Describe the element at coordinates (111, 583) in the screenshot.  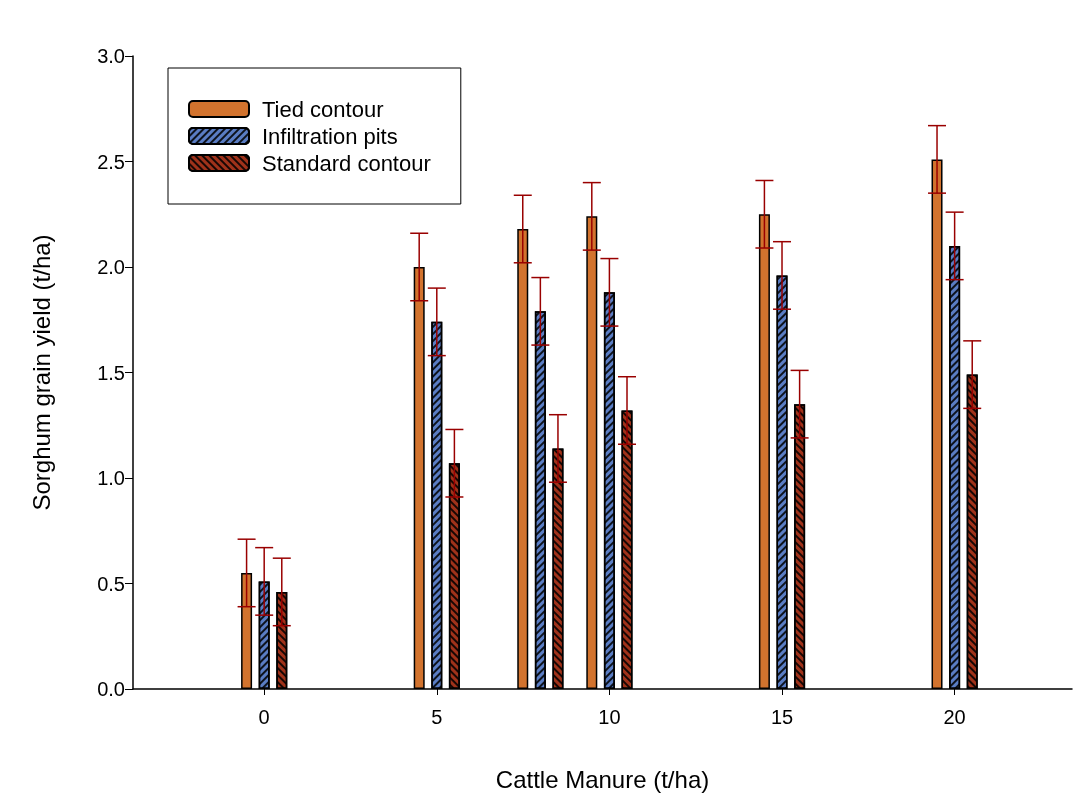
I see `y-tick-label: 0.5` at that location.